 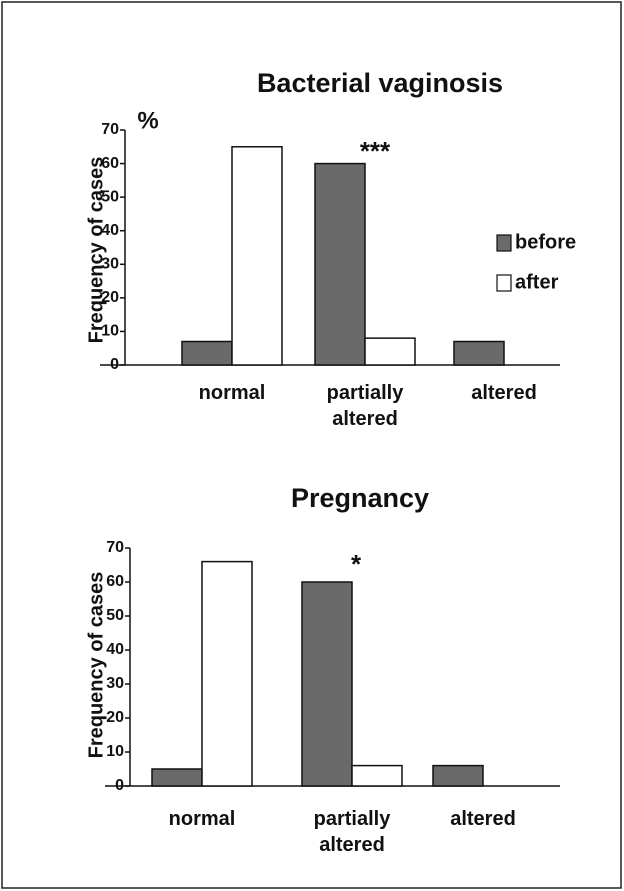 What do you see at coordinates (537, 282) in the screenshot?
I see `legend-label: after` at bounding box center [537, 282].